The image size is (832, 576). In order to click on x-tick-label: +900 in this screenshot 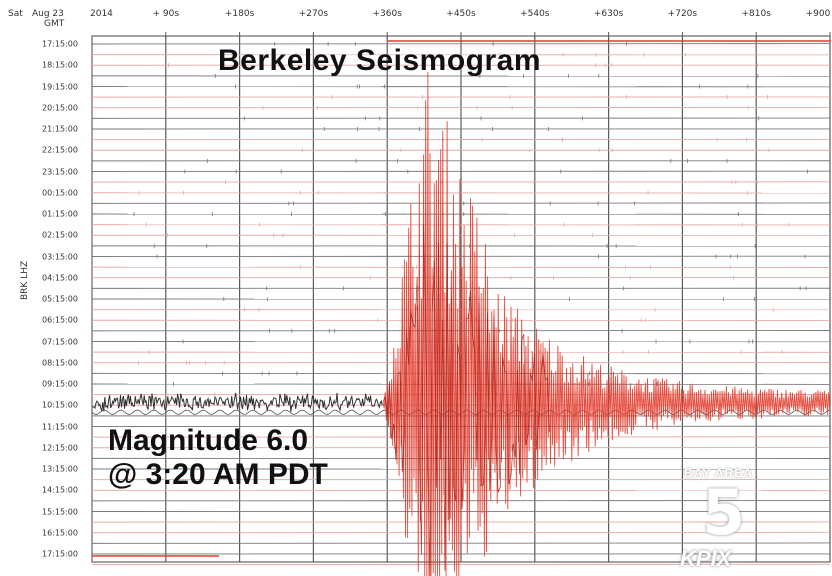, I will do `click(818, 14)`.